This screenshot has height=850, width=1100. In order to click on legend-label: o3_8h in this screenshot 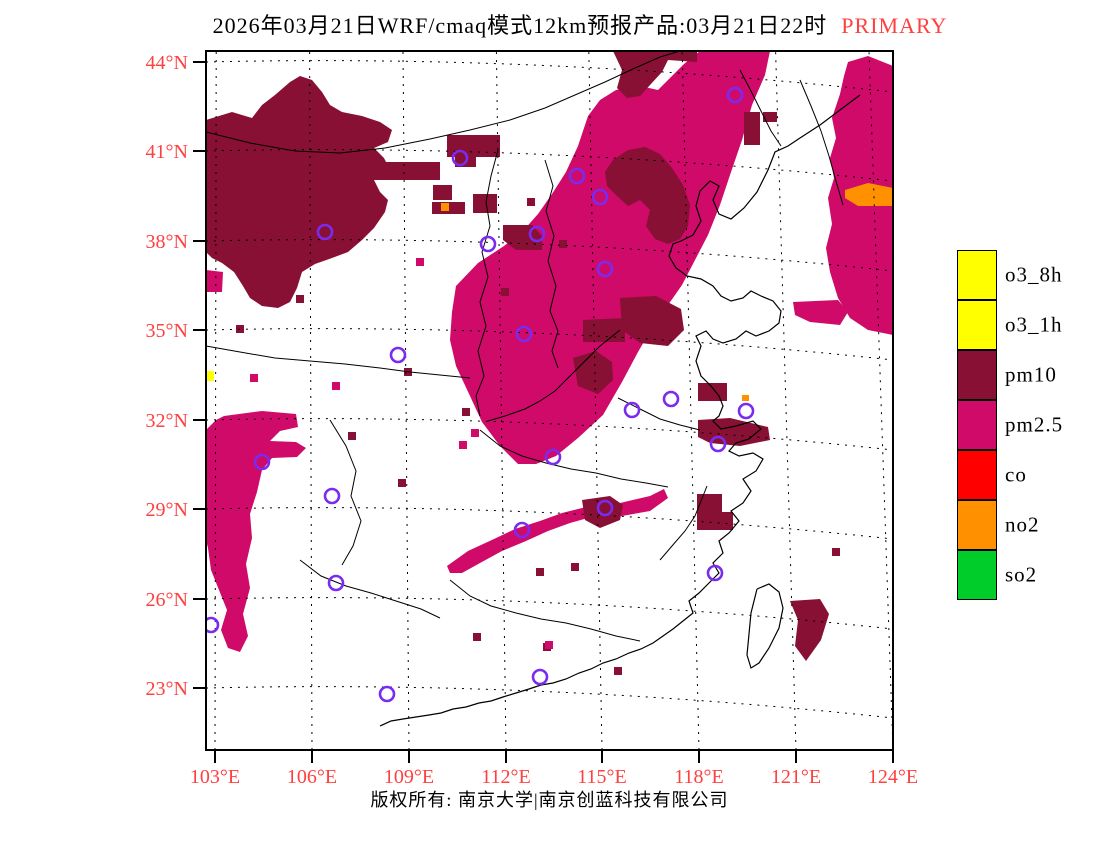, I will do `click(1034, 274)`.